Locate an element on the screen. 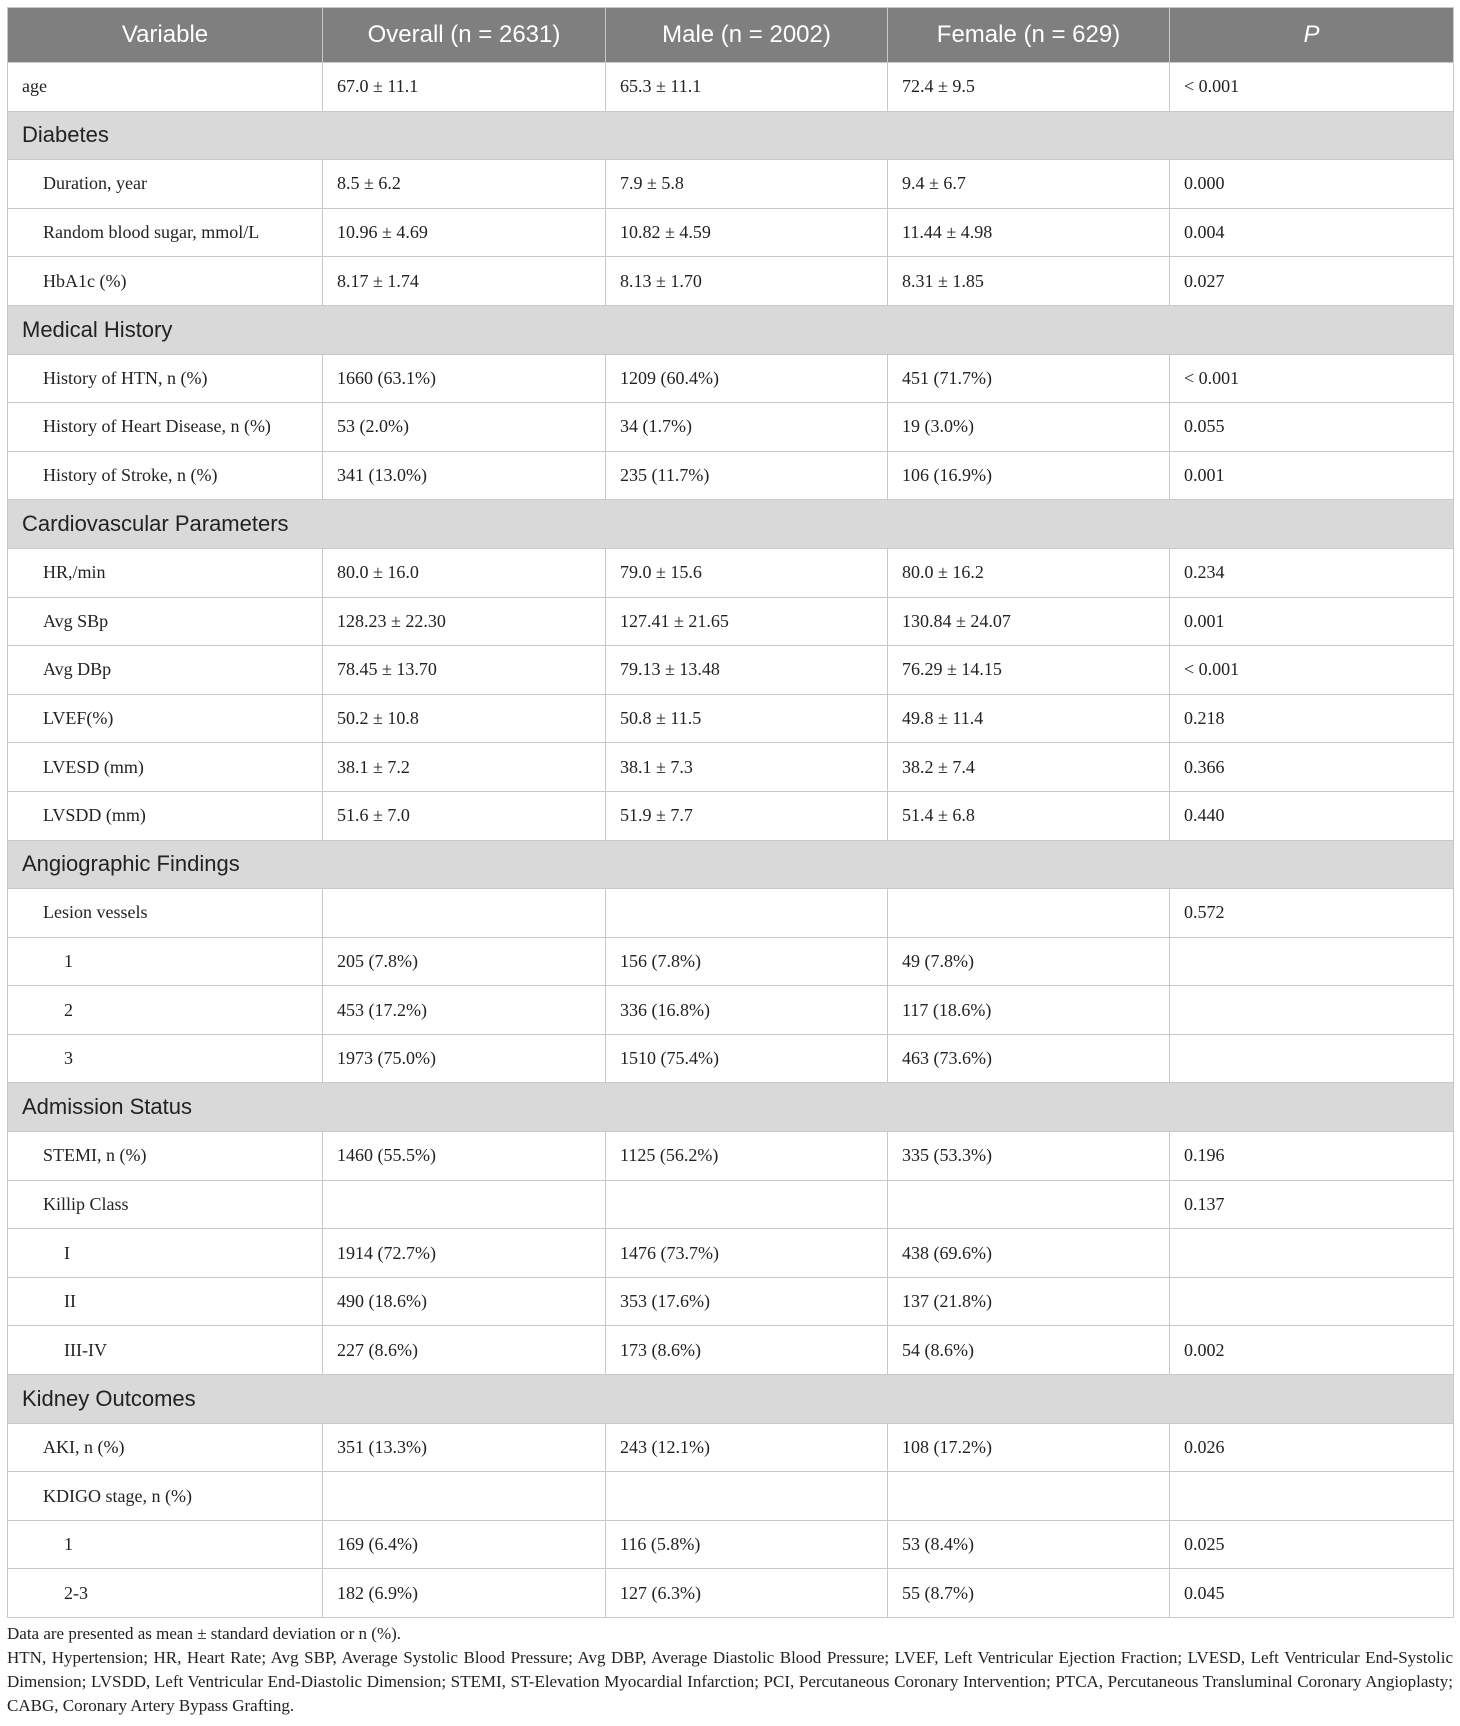 This screenshot has width=1460, height=1726. row-label: KDIGO stage, n (%) is located at coordinates (165, 1496).